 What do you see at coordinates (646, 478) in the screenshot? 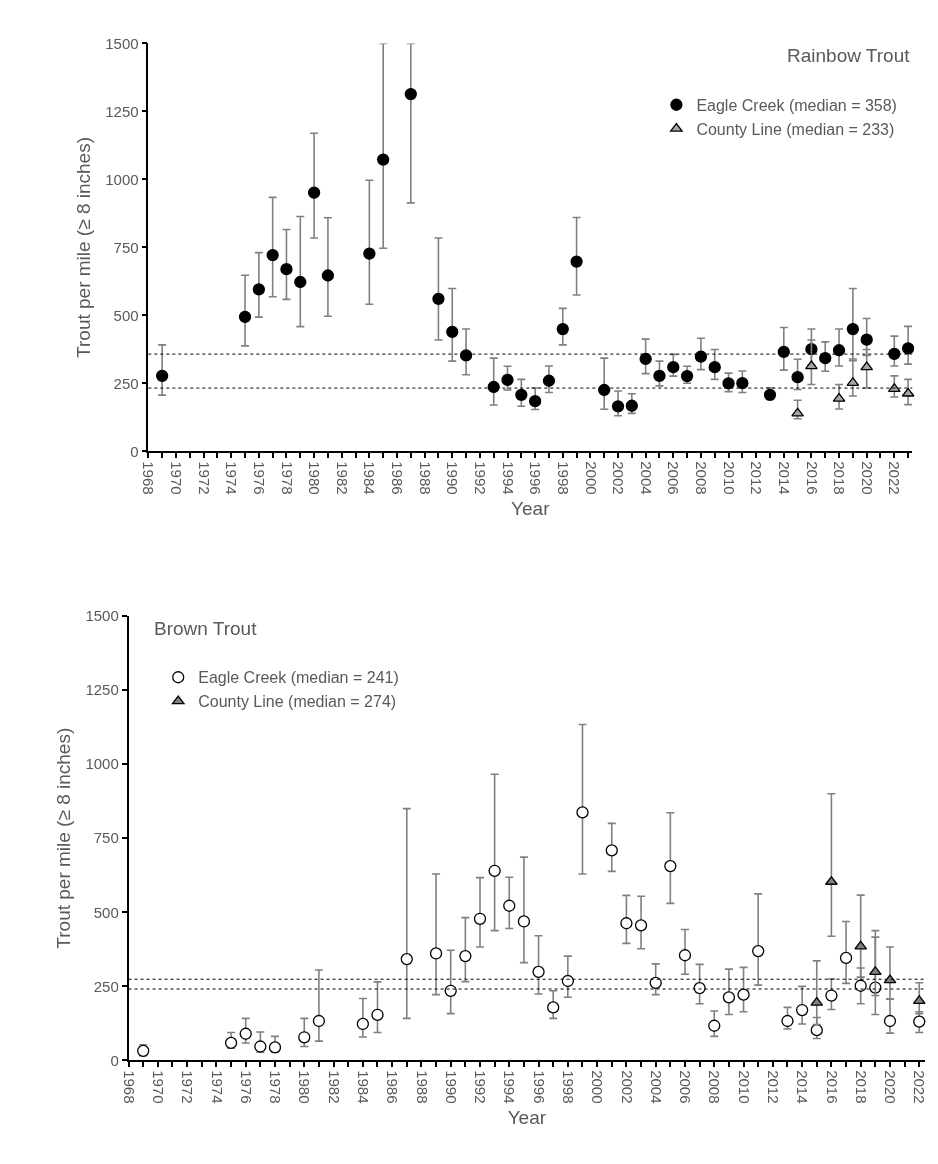
I see `x-tick-label: 2004` at bounding box center [646, 478].